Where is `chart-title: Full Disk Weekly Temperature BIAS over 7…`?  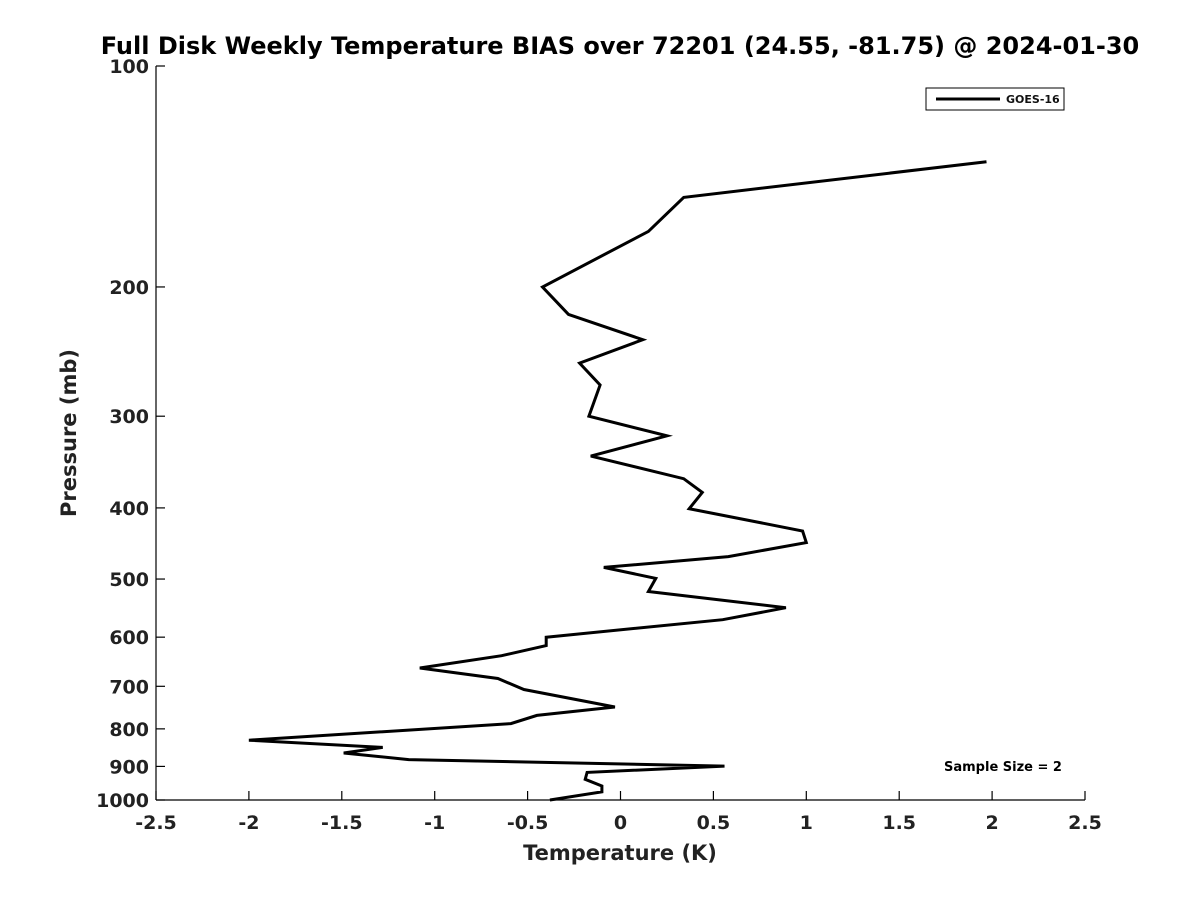 chart-title: Full Disk Weekly Temperature BIAS over 7… is located at coordinates (620, 46).